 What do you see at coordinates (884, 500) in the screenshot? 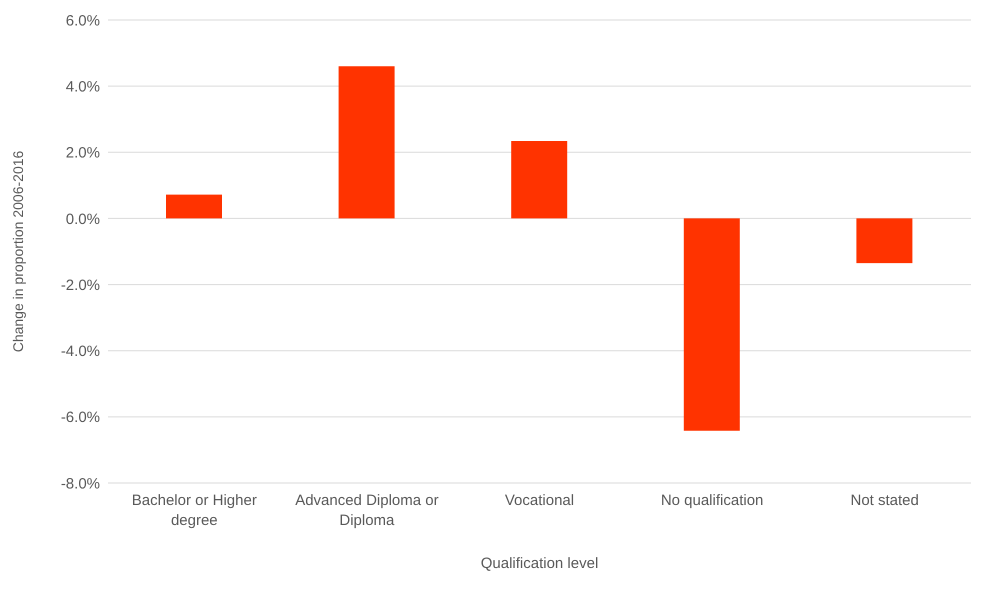
I see `x-tick-label: Not stated` at bounding box center [884, 500].